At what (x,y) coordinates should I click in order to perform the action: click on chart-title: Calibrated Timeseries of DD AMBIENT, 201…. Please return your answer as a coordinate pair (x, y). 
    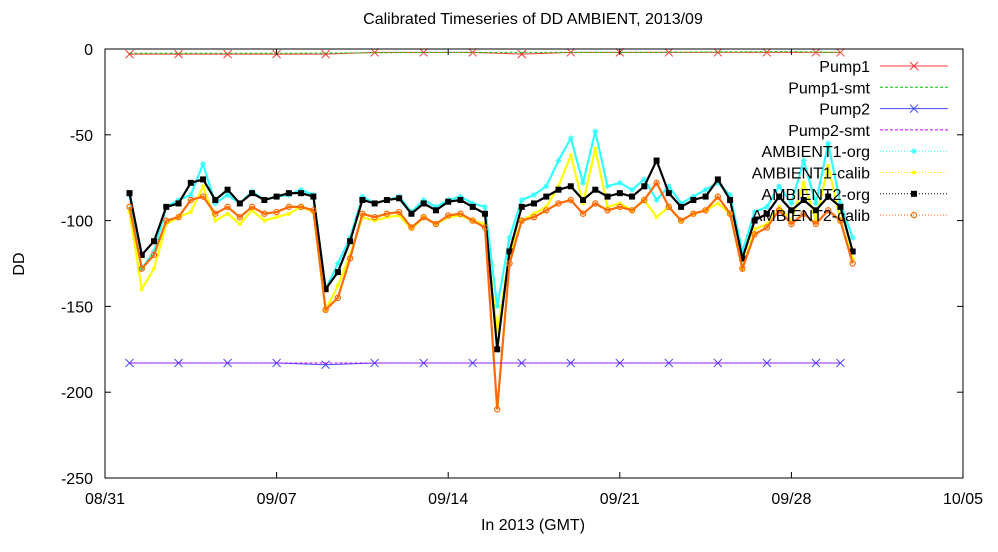
    Looking at the image, I should click on (533, 19).